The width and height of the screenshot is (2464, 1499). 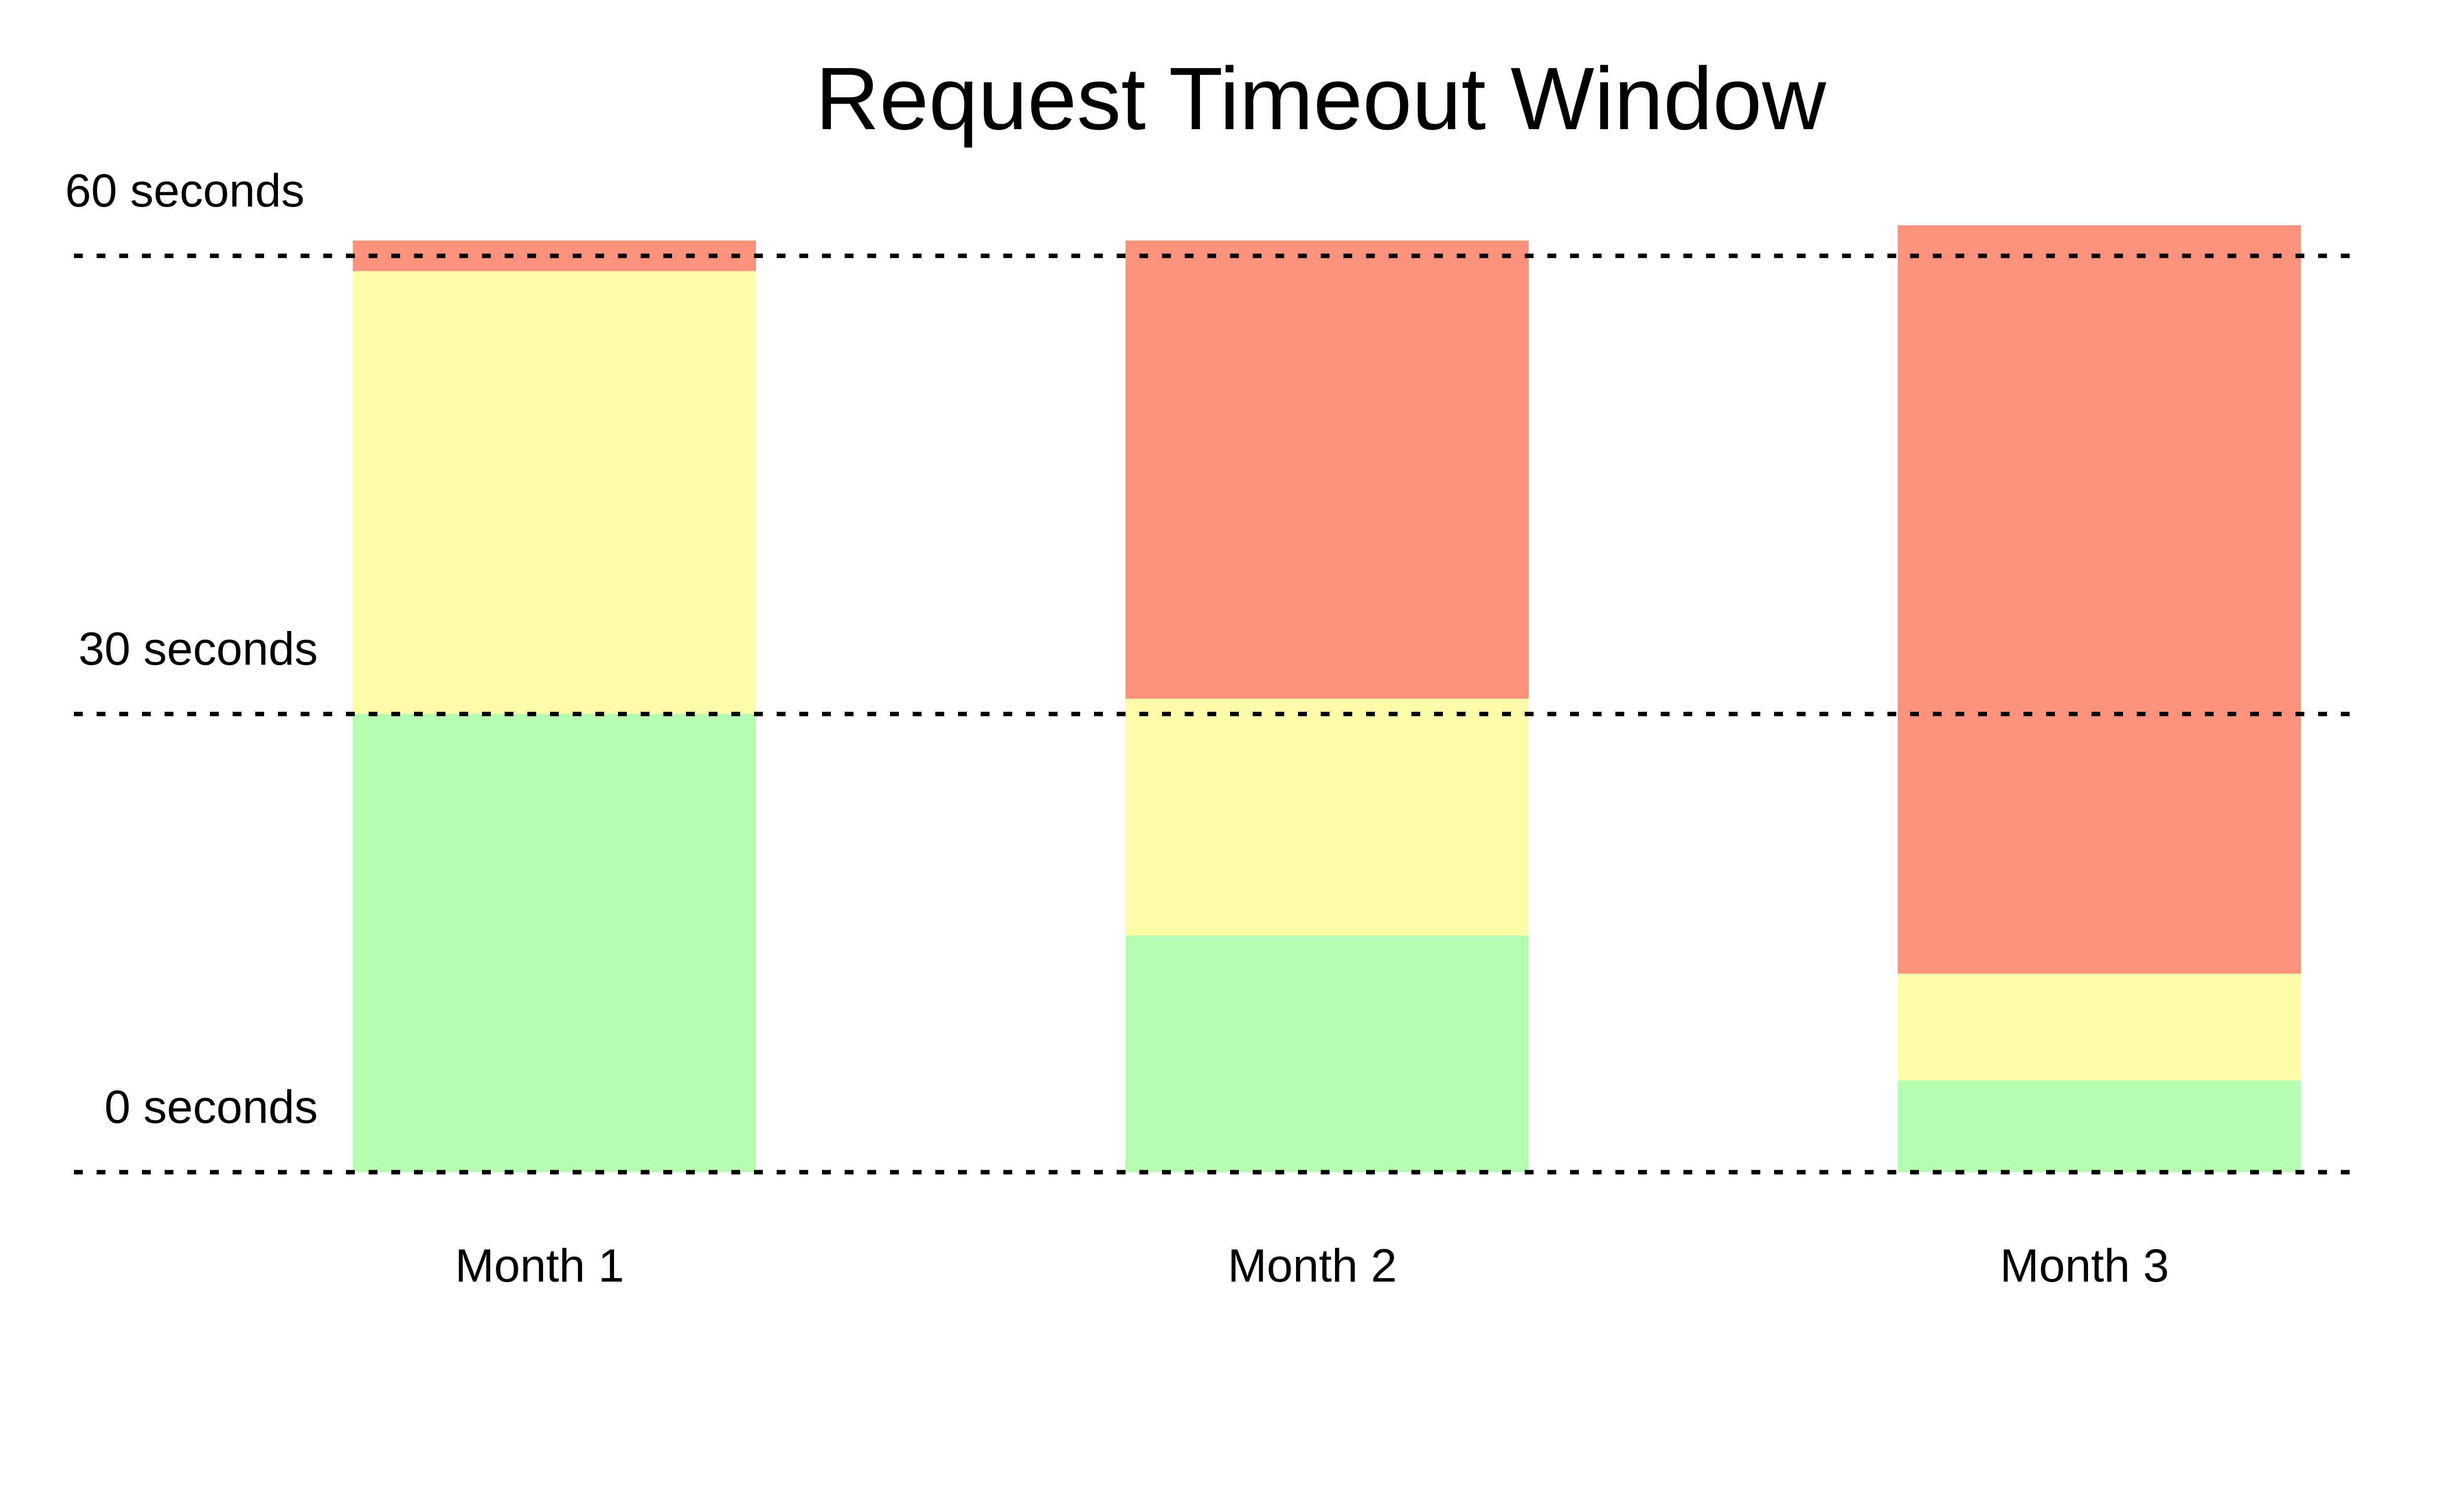 I want to click on y-tick-labels: 0 seconds 30 seconds 60 seconds, so click(x=191, y=649).